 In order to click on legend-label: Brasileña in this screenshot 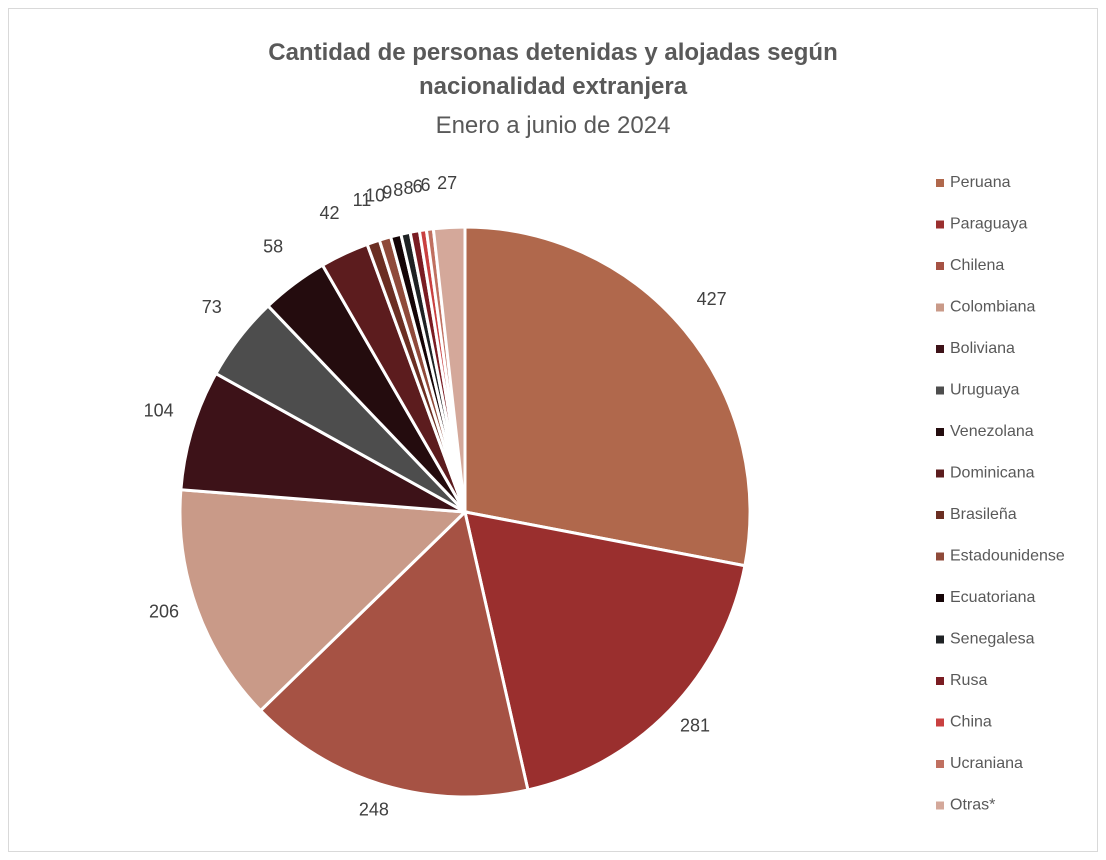, I will do `click(983, 514)`.